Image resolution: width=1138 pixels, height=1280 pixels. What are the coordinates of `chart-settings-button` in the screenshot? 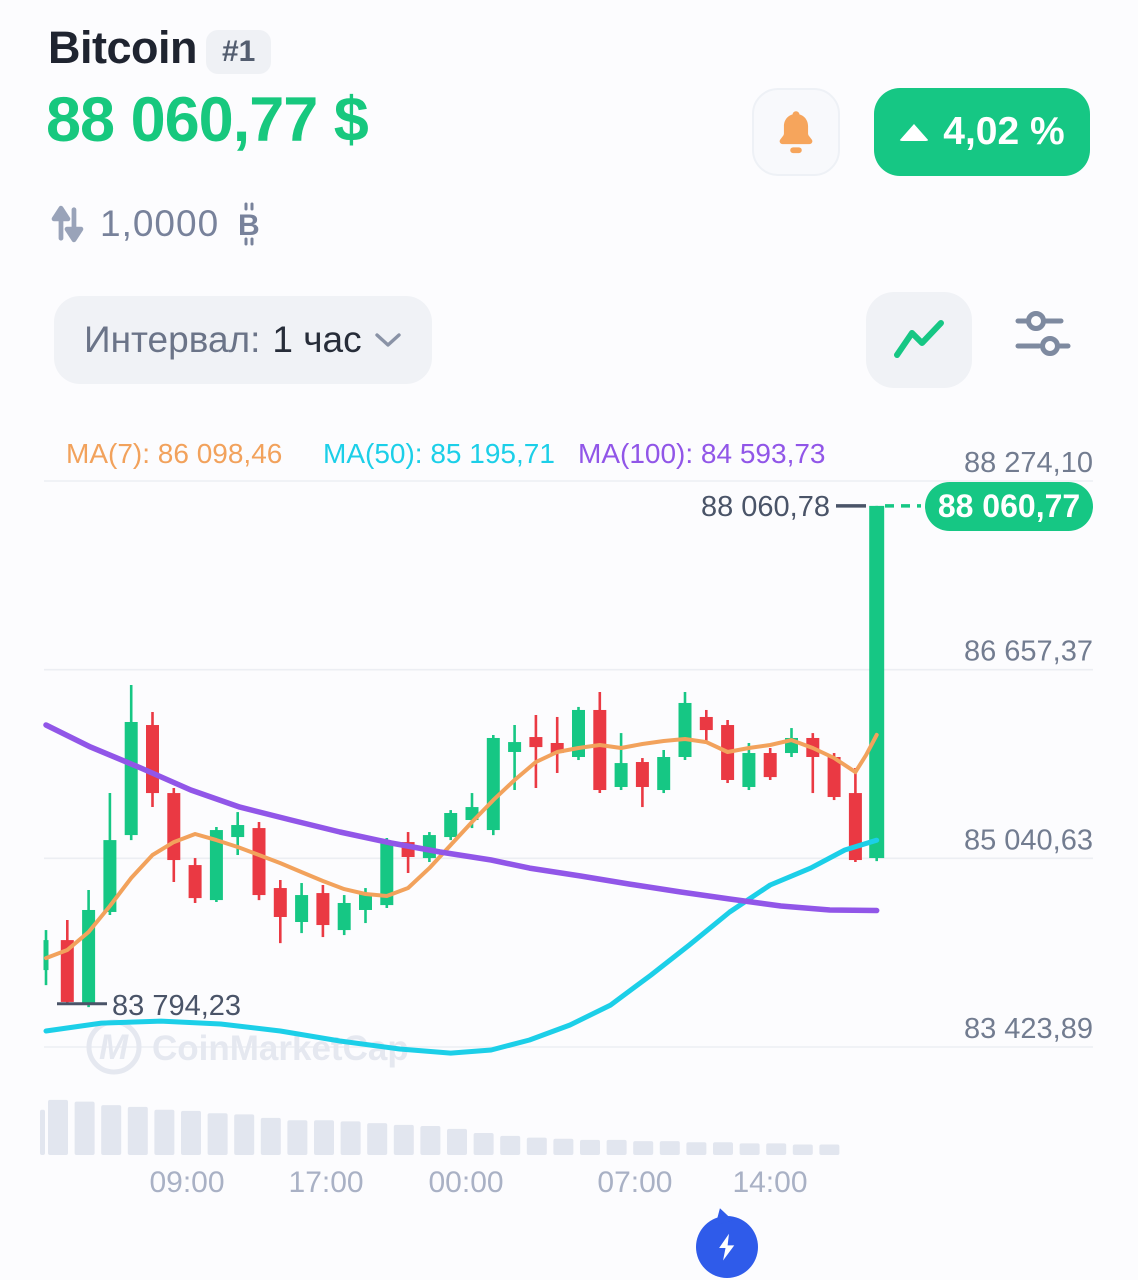 It's located at (1043, 332).